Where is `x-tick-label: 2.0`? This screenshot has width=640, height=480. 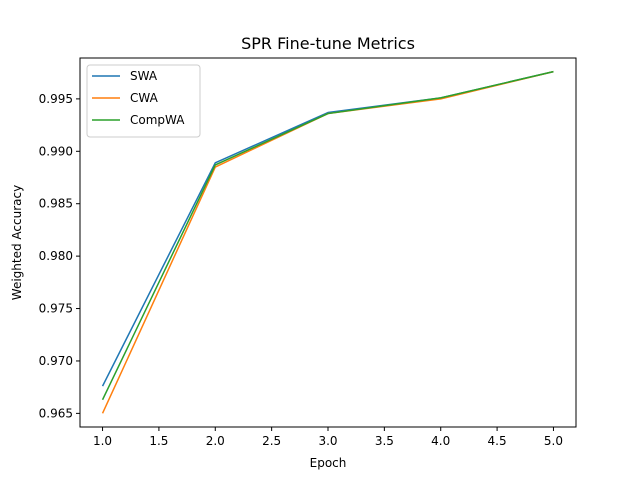
x-tick-label: 2.0 is located at coordinates (215, 441).